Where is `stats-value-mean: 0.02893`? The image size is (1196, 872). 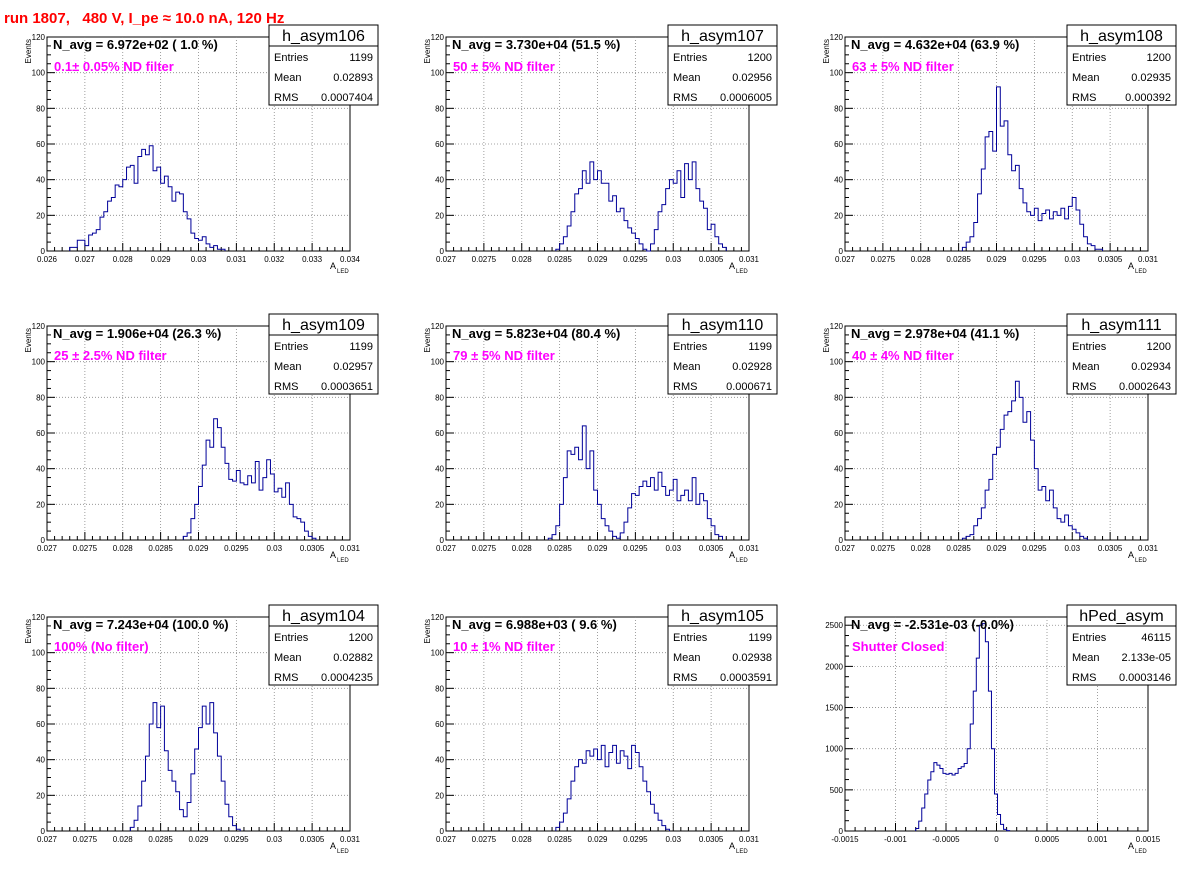
stats-value-mean: 0.02893 is located at coordinates (353, 78).